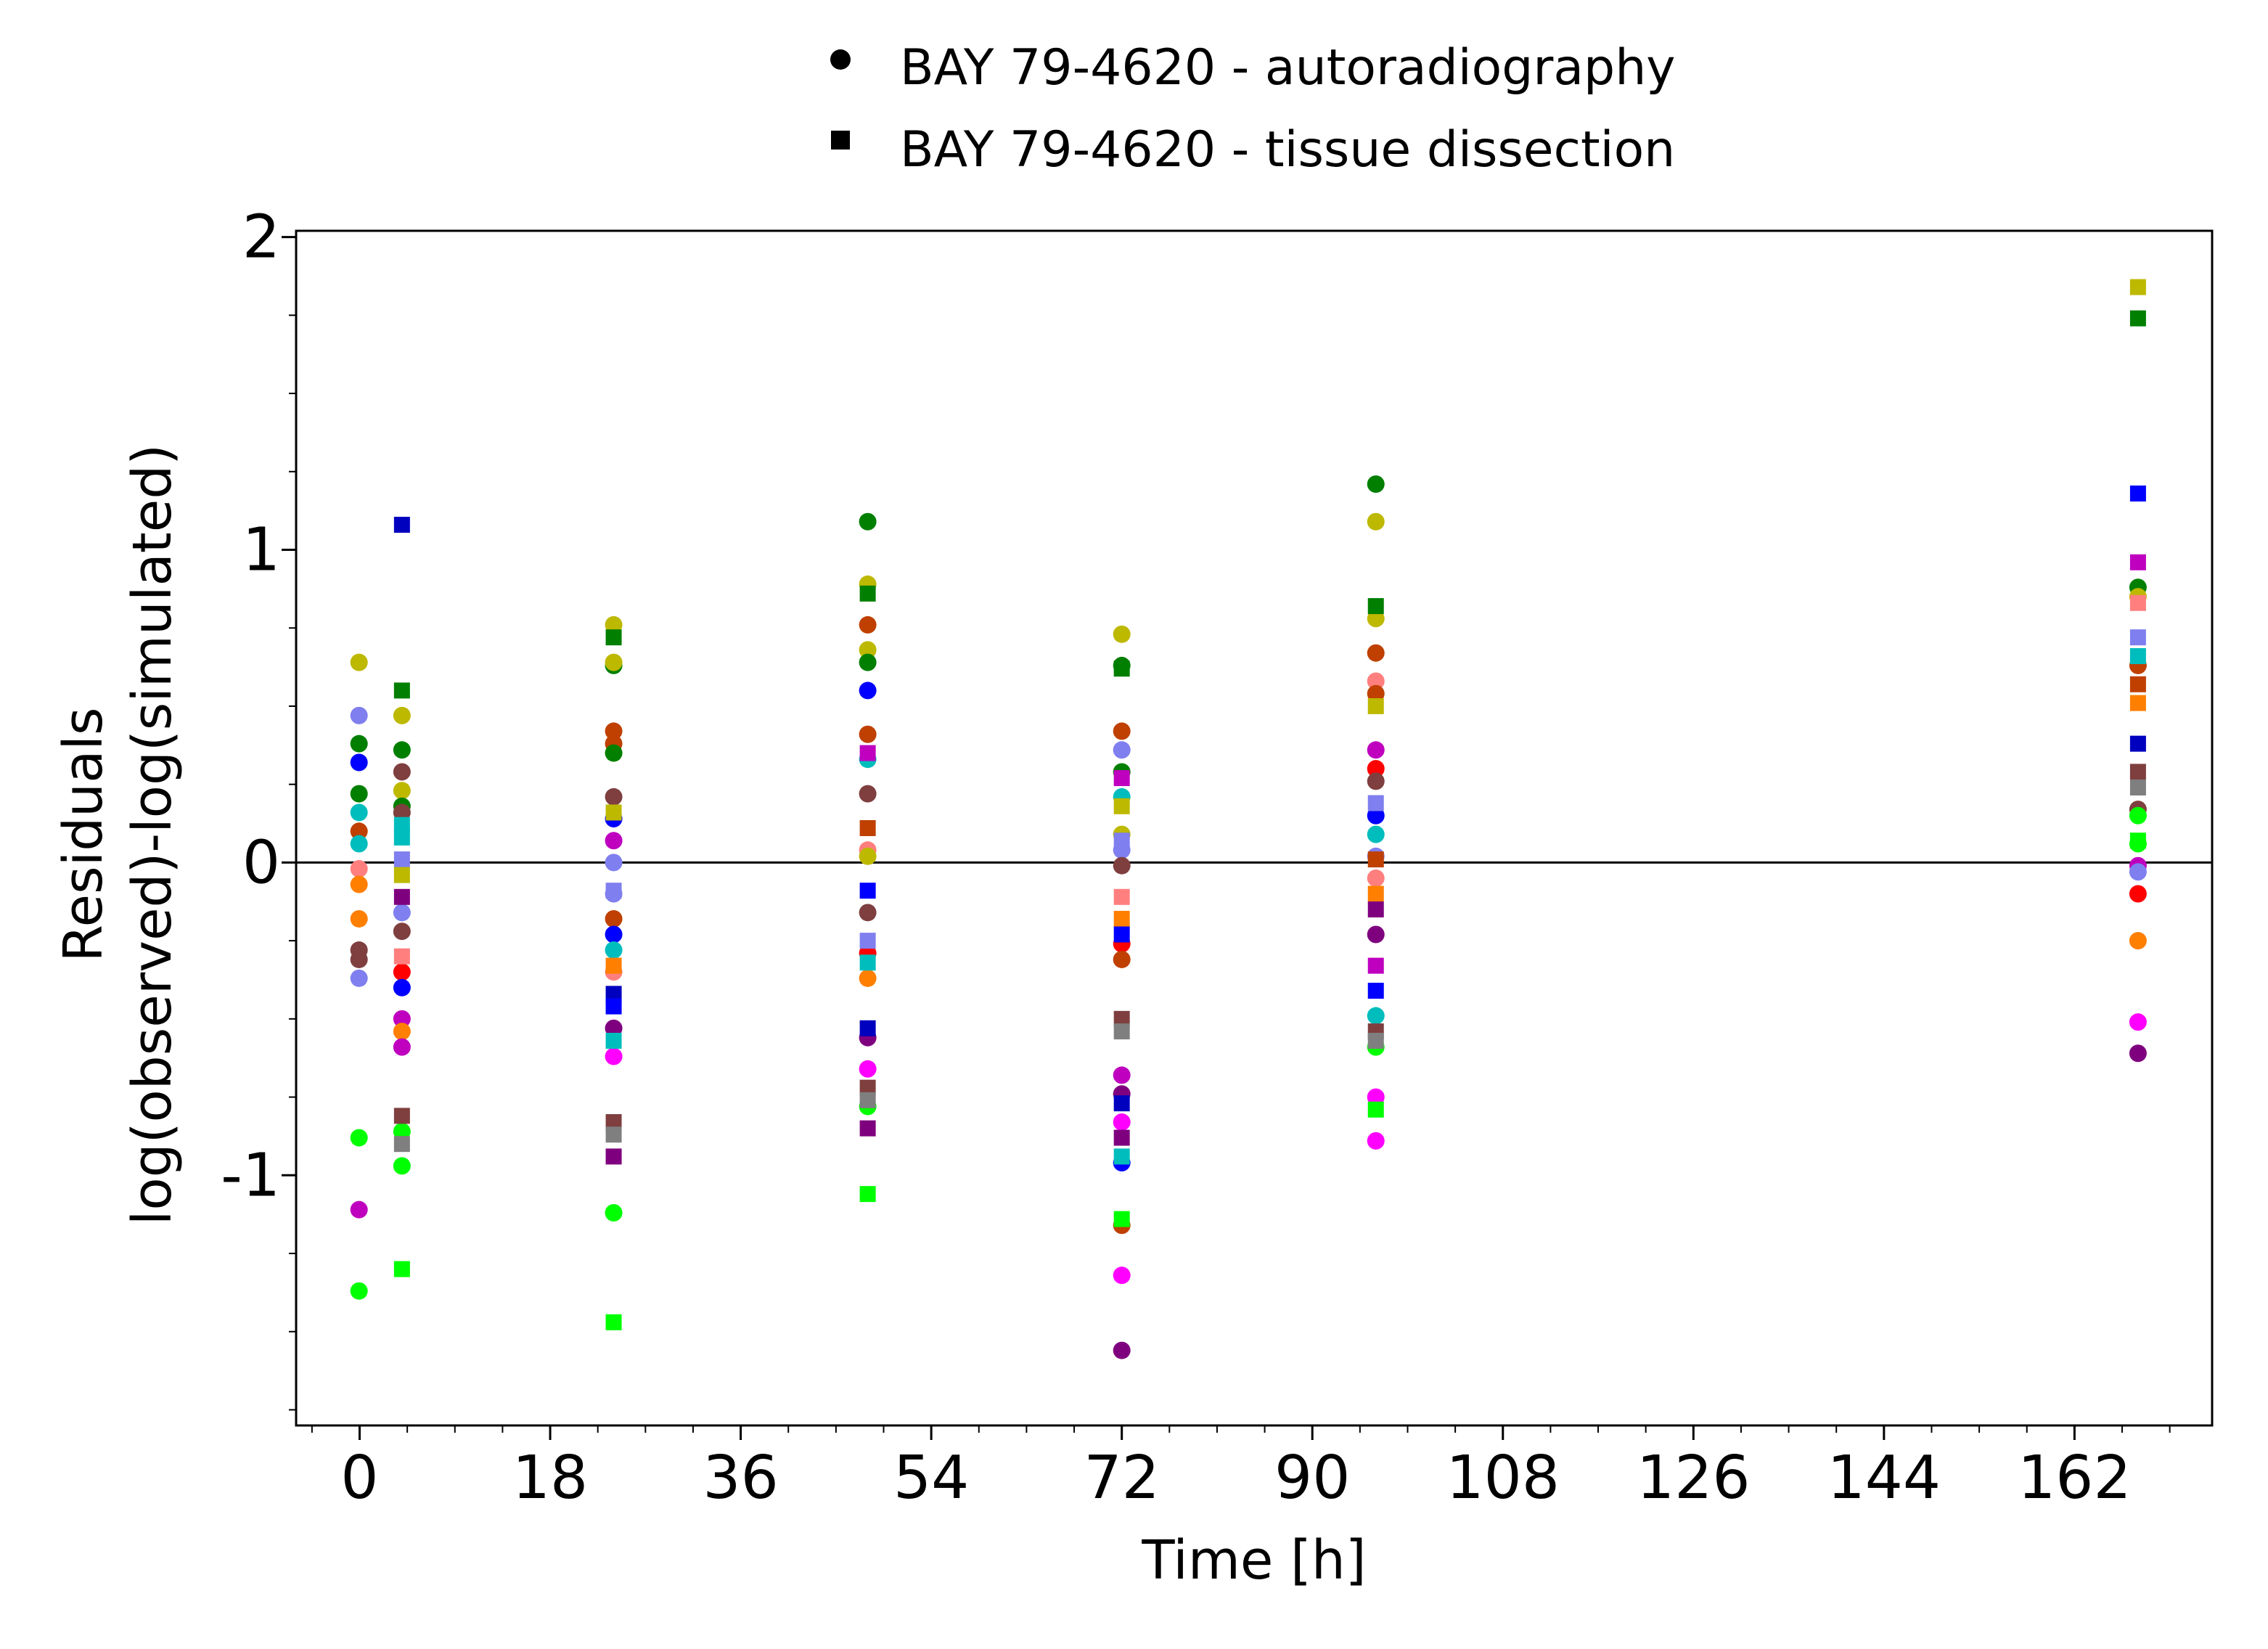  I want to click on x-tick-label: 36, so click(740, 1478).